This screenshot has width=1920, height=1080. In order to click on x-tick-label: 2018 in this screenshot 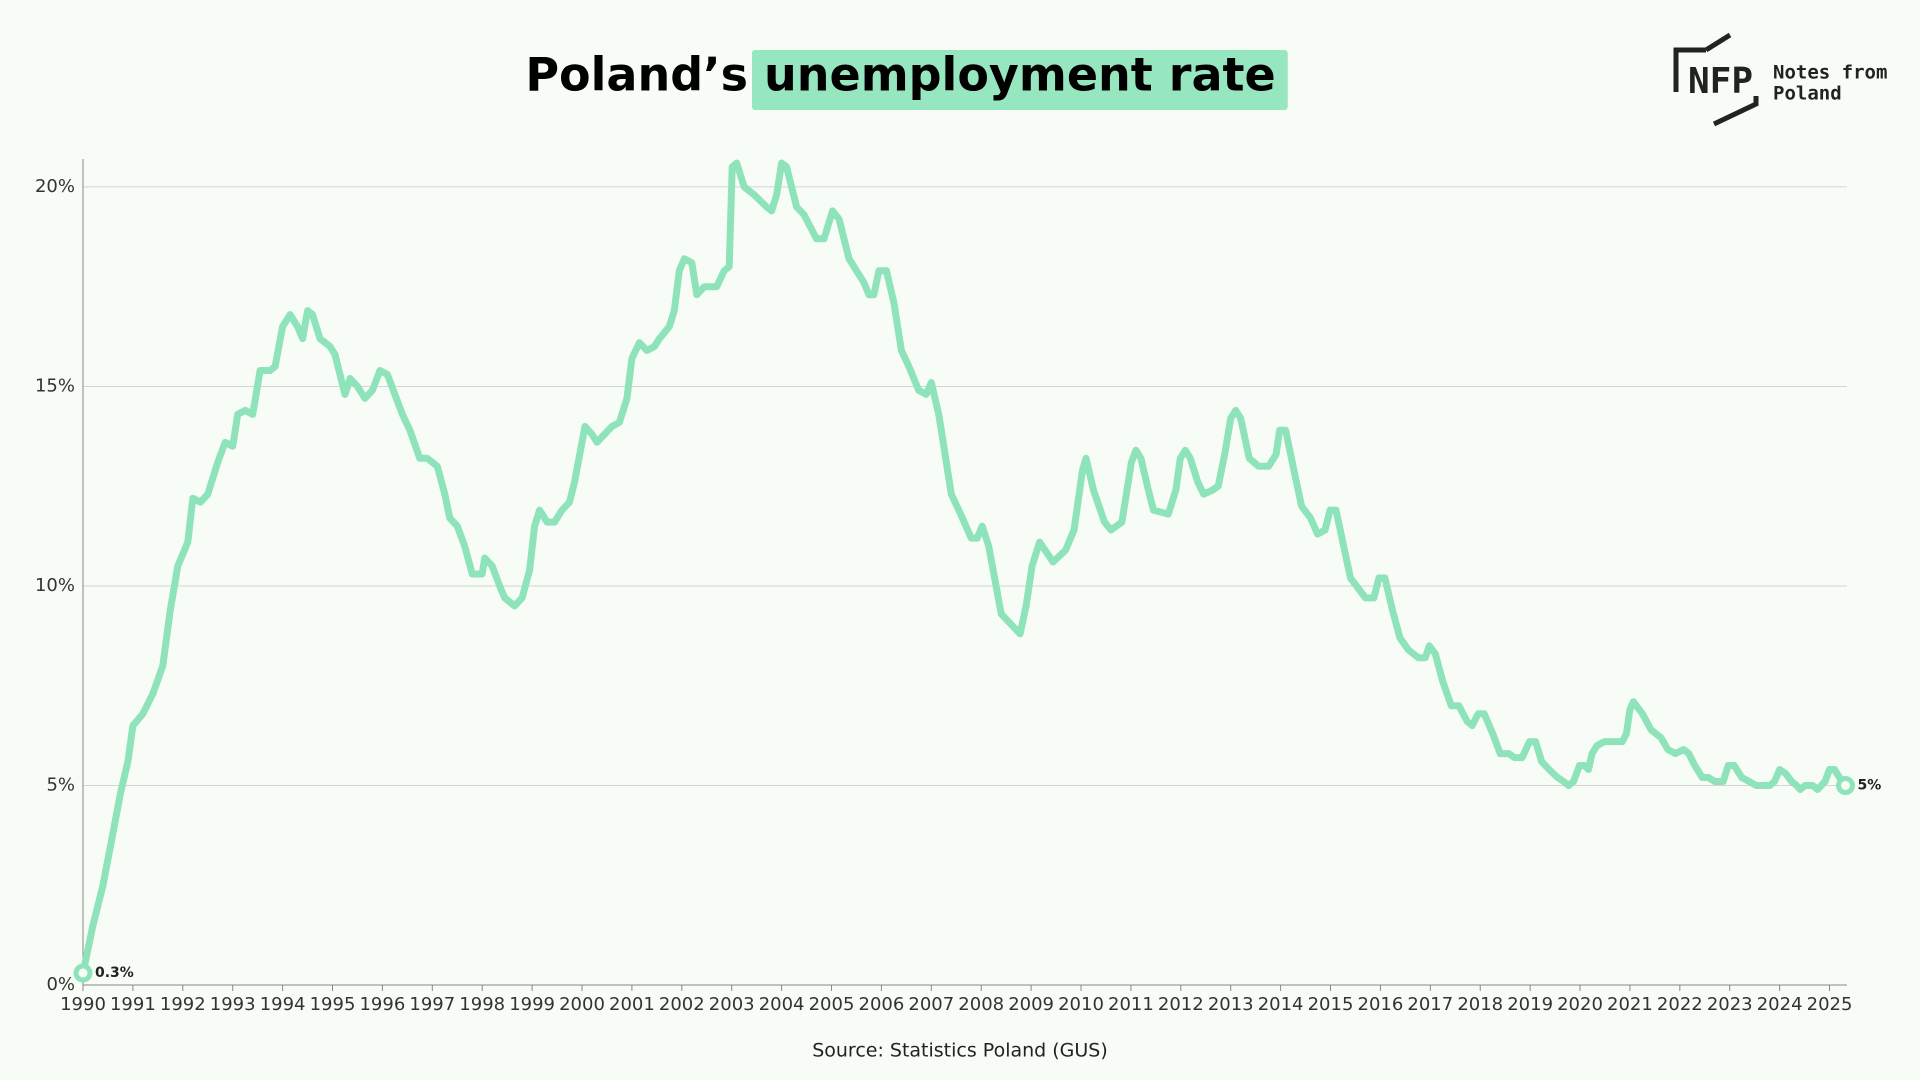, I will do `click(1480, 1004)`.